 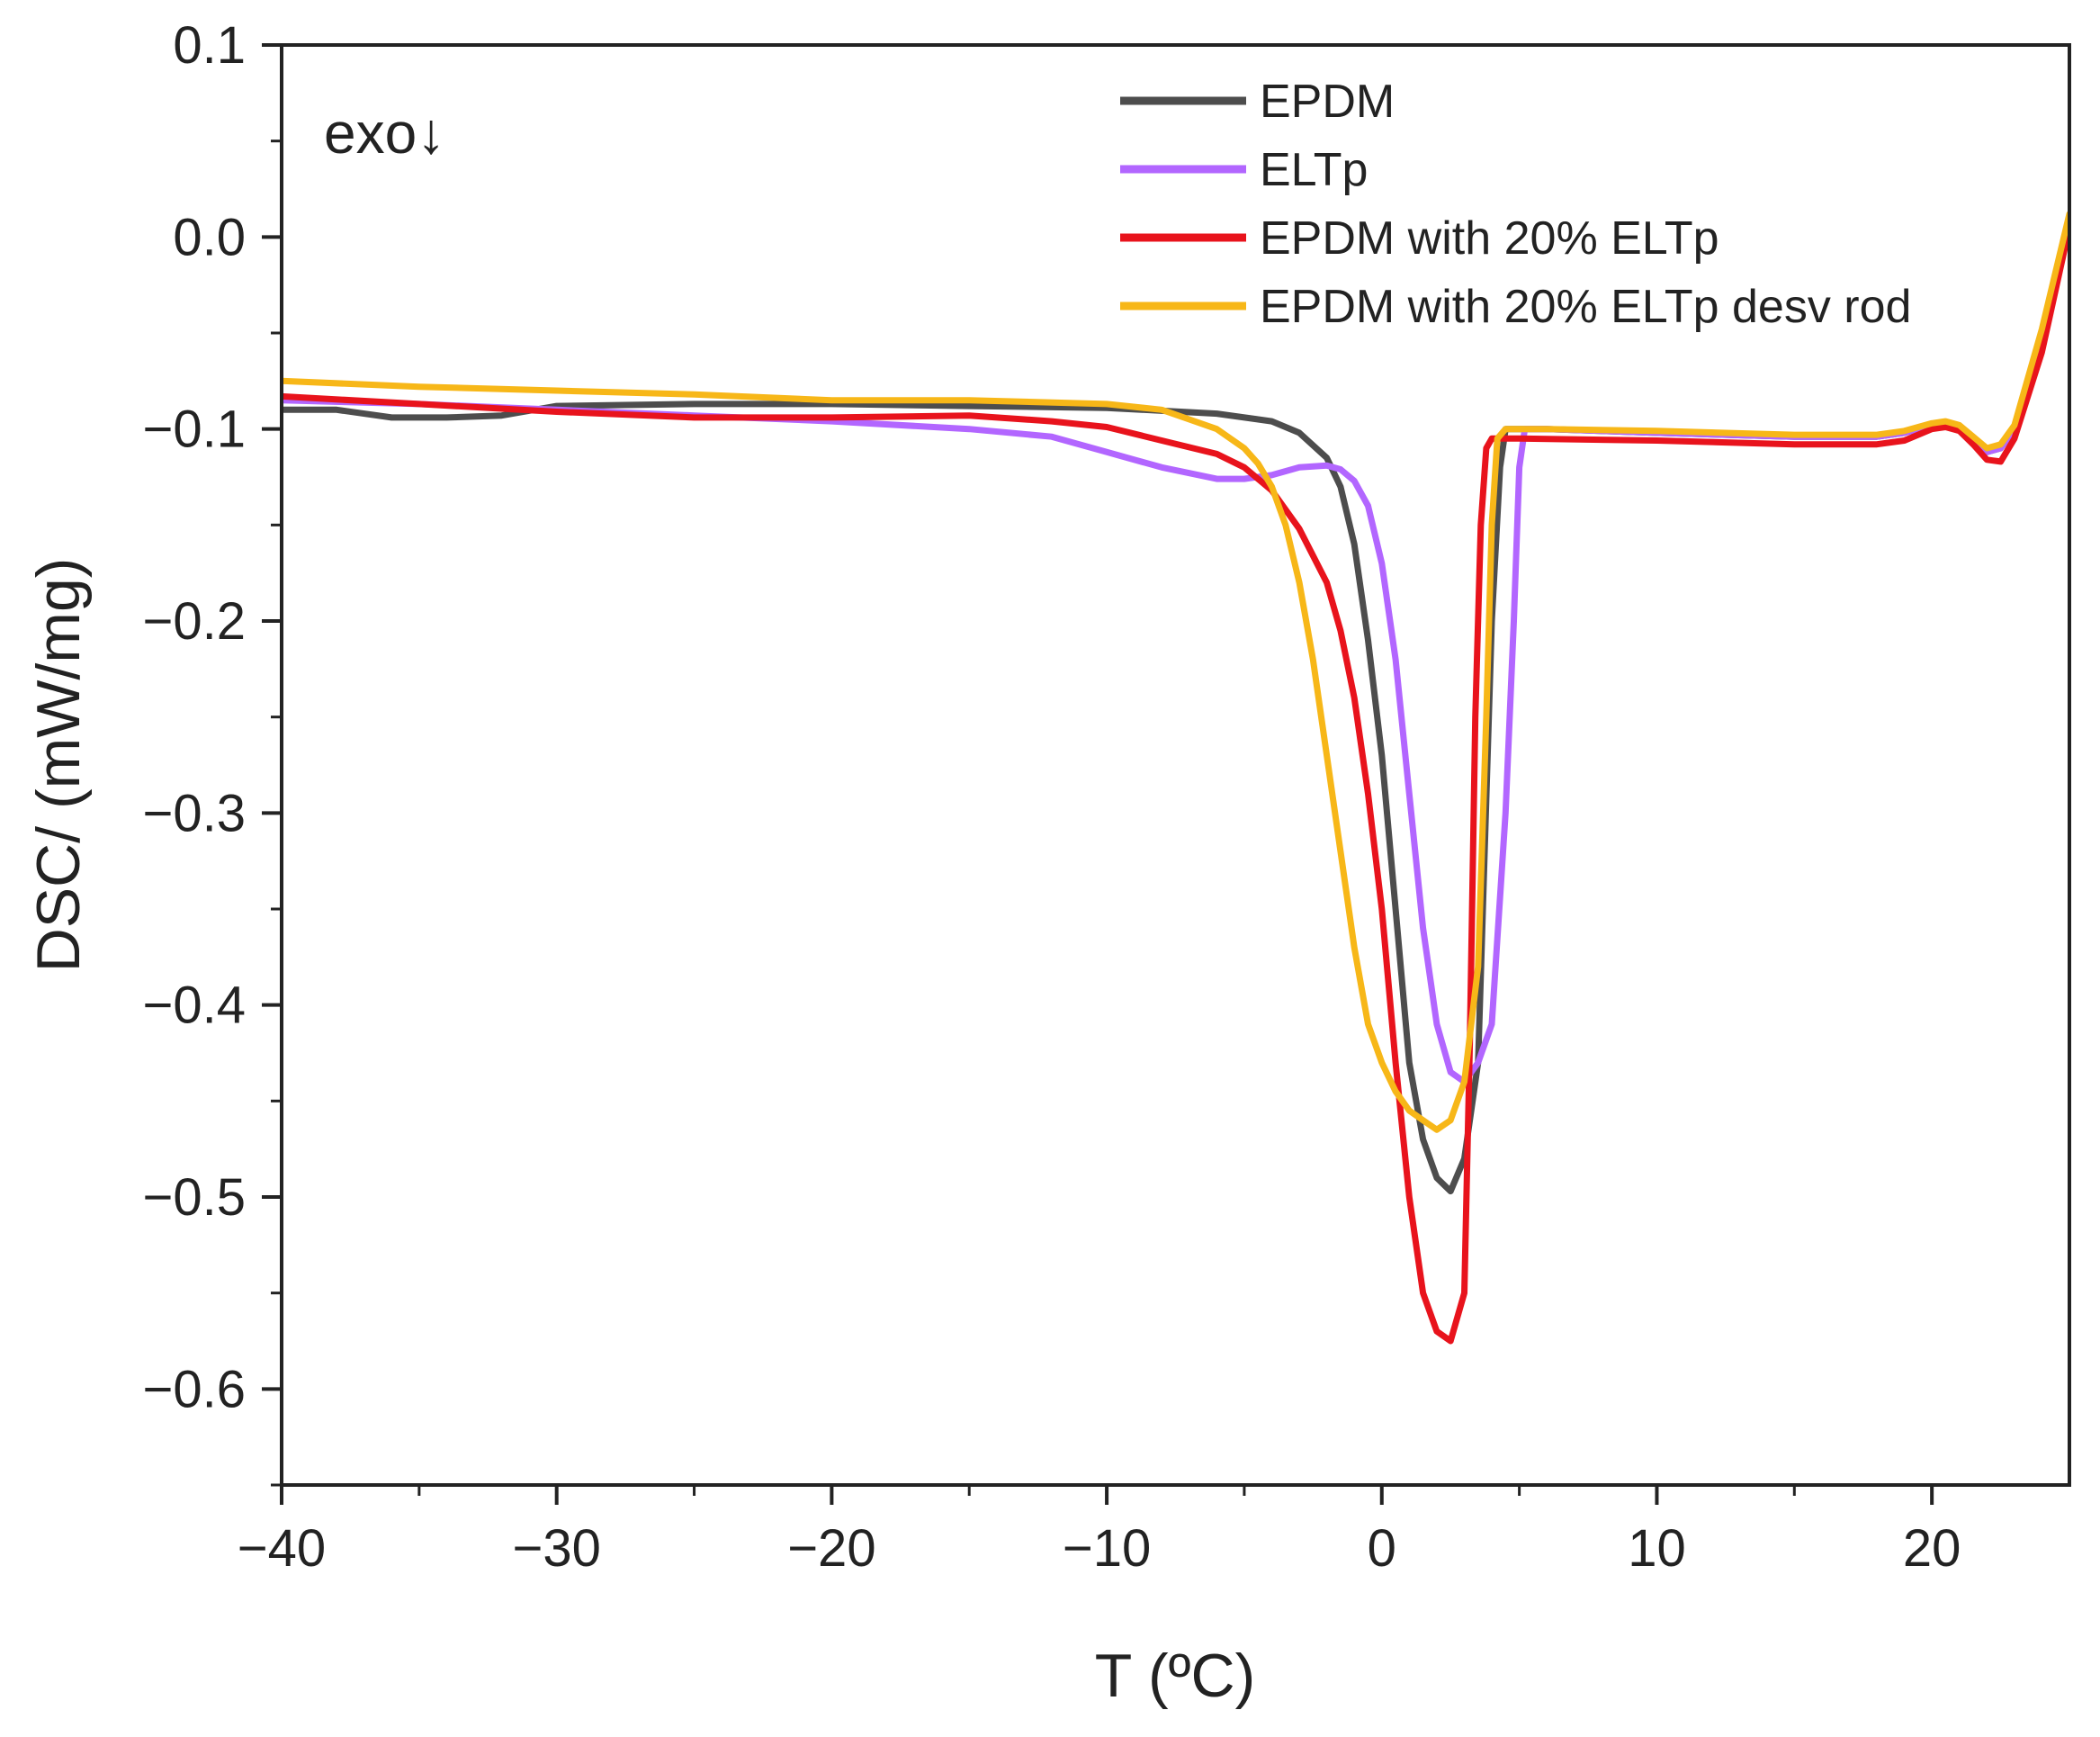 What do you see at coordinates (1489, 238) in the screenshot?
I see `legend-label-epdm-with-20-eltp: EPDM with 20% ELTp` at bounding box center [1489, 238].